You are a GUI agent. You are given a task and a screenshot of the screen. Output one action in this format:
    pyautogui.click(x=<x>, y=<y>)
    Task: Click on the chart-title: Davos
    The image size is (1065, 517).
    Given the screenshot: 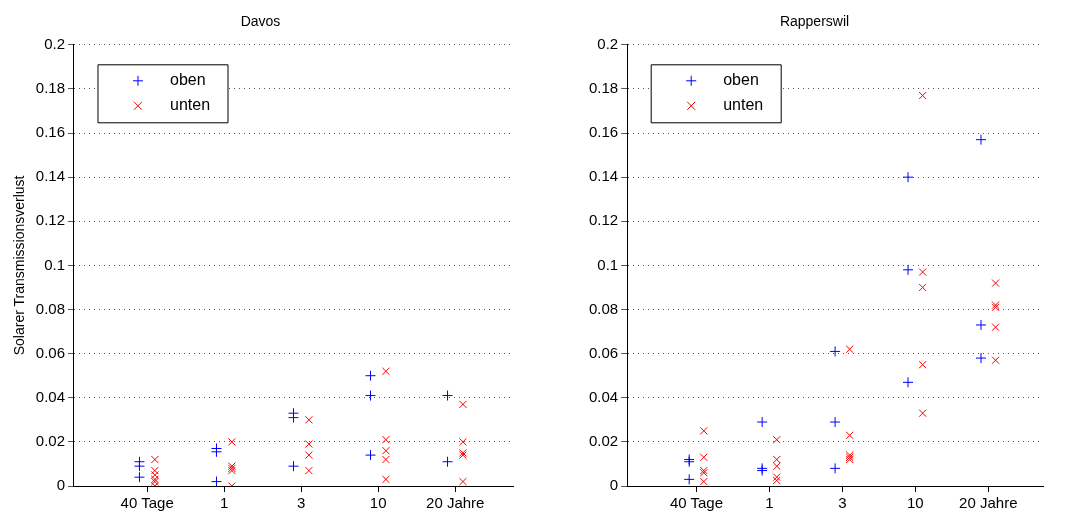 What is the action you would take?
    pyautogui.click(x=260, y=21)
    